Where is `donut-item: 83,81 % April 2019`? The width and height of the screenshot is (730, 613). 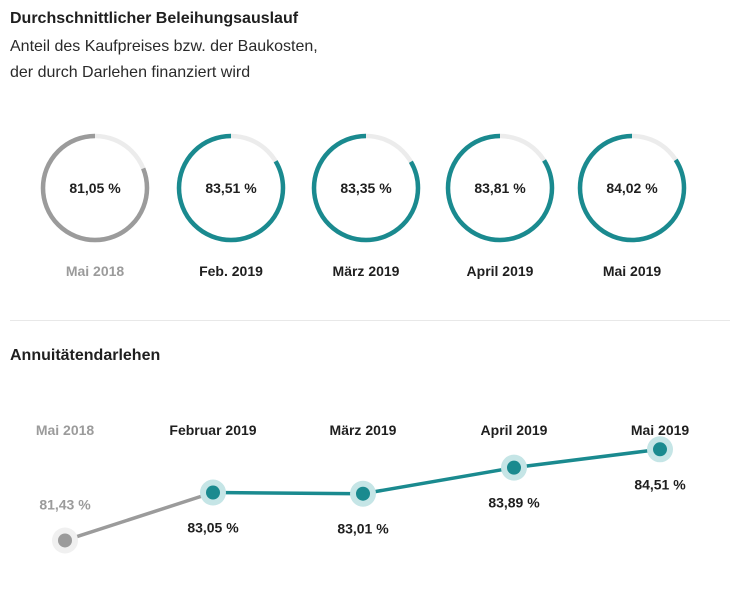 donut-item: 83,81 % April 2019 is located at coordinates (500, 204).